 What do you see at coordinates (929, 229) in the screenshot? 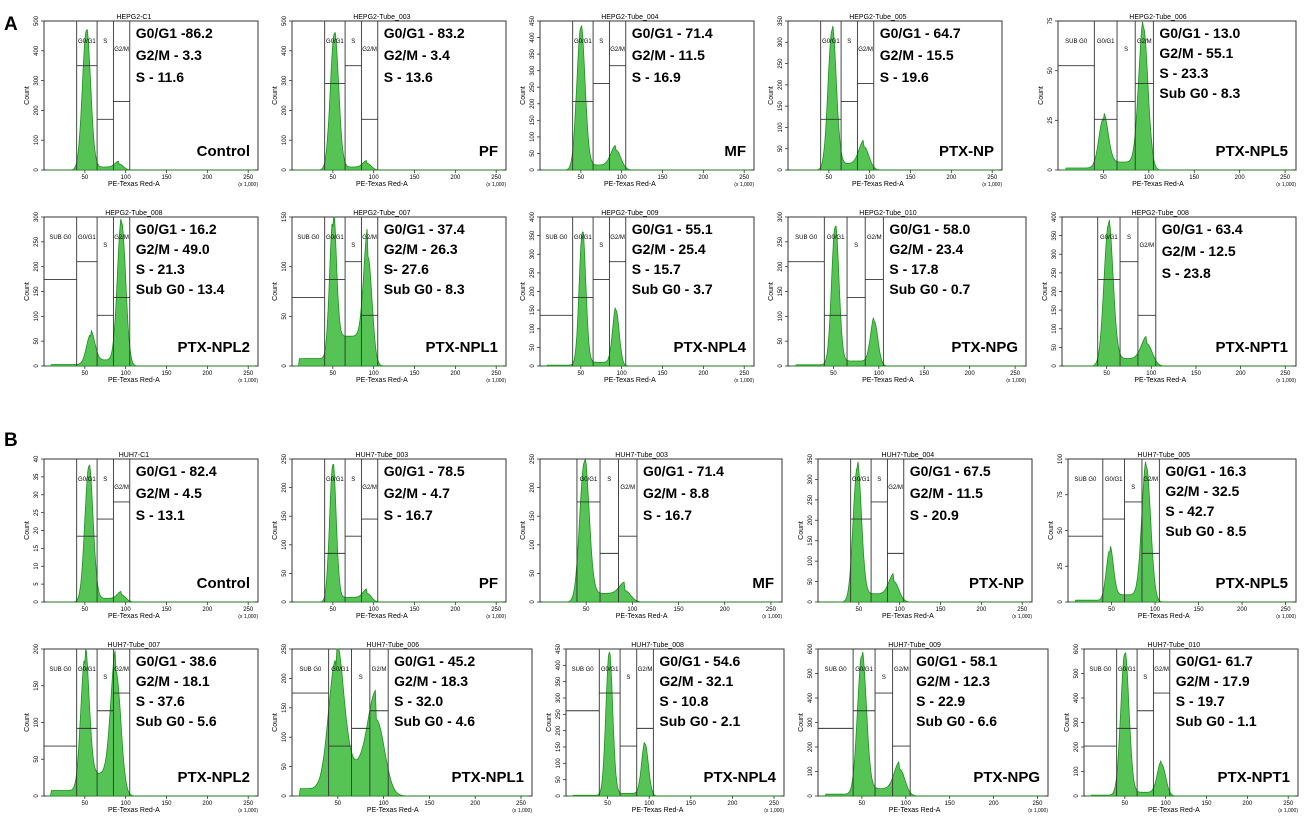
I see `cell-cycle-stat: G0/G1 - 58.0` at bounding box center [929, 229].